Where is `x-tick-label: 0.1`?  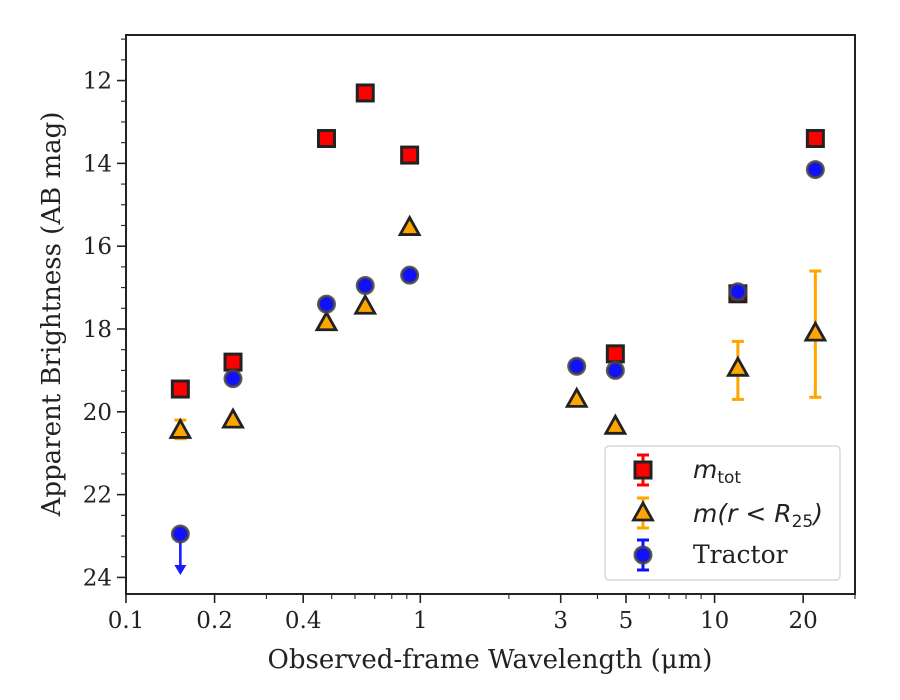
x-tick-label: 0.1 is located at coordinates (126, 621).